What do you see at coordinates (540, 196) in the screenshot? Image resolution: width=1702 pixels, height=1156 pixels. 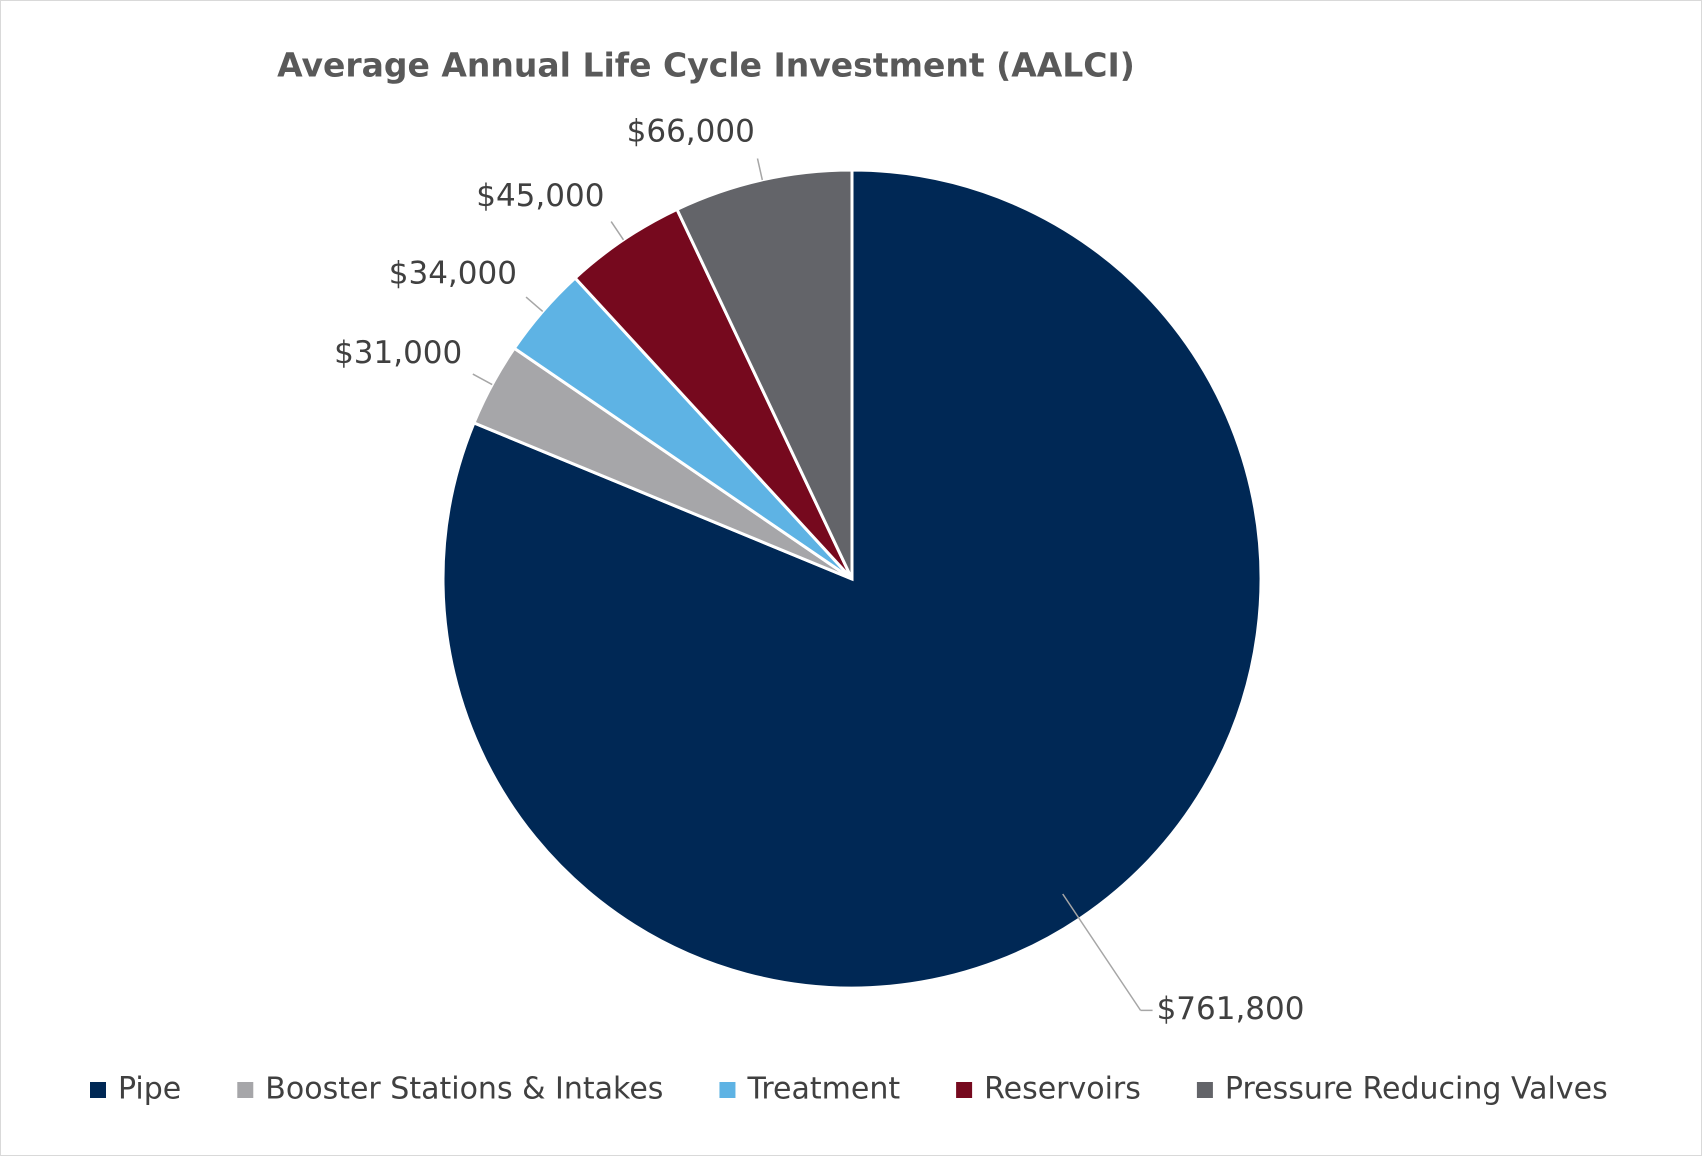 I see `data-label: $45,000` at bounding box center [540, 196].